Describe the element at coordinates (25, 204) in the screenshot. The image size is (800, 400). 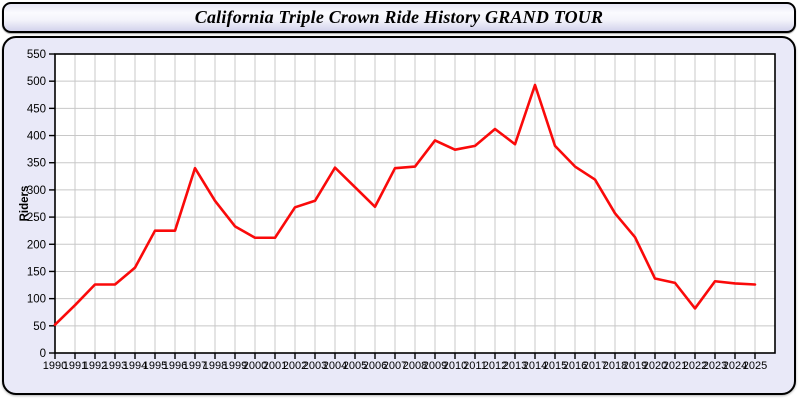
I see `y-axis-title: Riders` at that location.